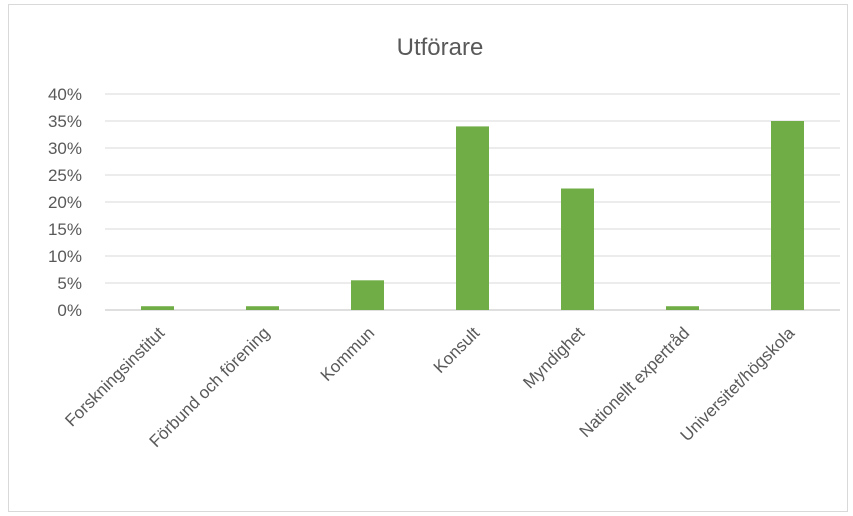 Image resolution: width=853 pixels, height=516 pixels. I want to click on y-tick-label: 15%, so click(65, 229).